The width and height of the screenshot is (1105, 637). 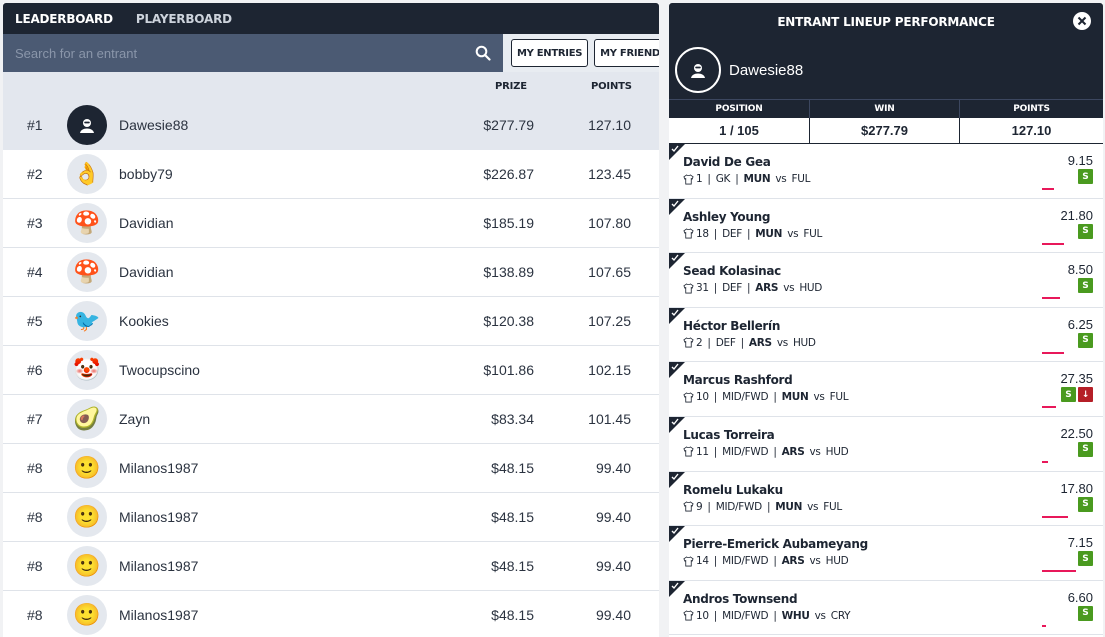 What do you see at coordinates (144, 321) in the screenshot?
I see `entrant-name: Kookies` at bounding box center [144, 321].